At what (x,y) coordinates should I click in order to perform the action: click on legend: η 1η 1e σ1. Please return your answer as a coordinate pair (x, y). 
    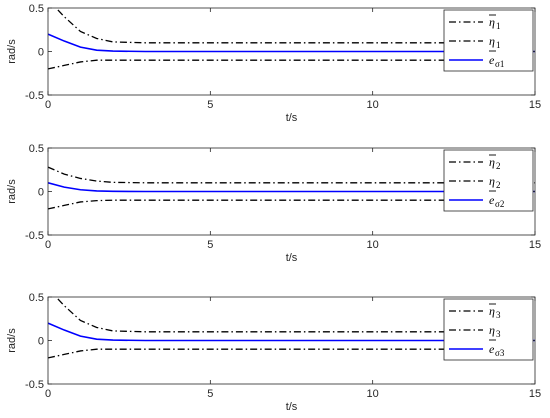
    Looking at the image, I should click on (488, 40).